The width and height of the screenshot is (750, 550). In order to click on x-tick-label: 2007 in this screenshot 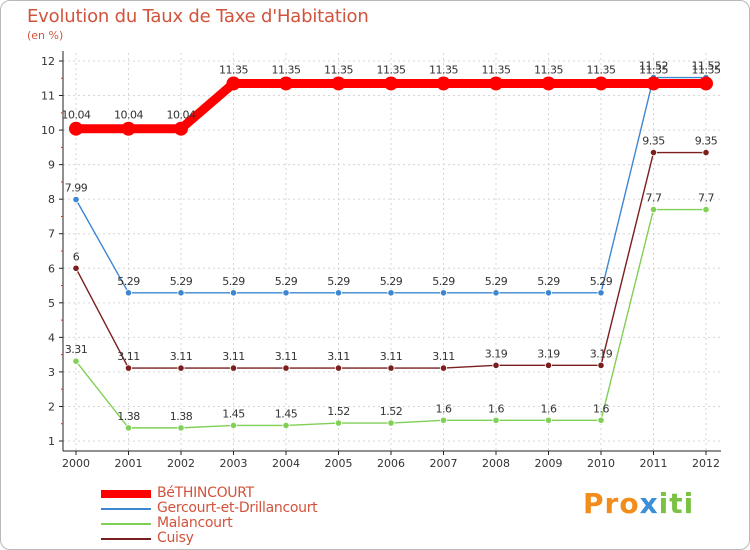, I will do `click(444, 463)`.